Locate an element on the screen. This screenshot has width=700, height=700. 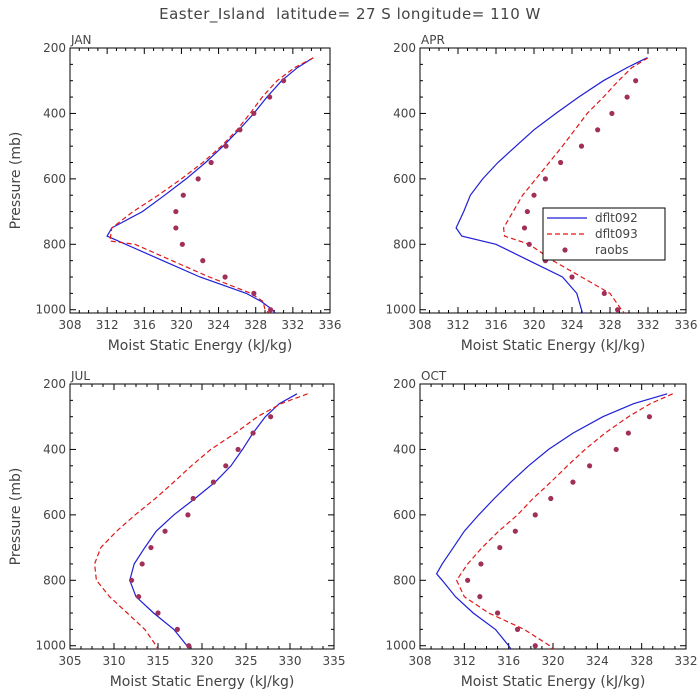
x-tick-label: 328 is located at coordinates (255, 325).